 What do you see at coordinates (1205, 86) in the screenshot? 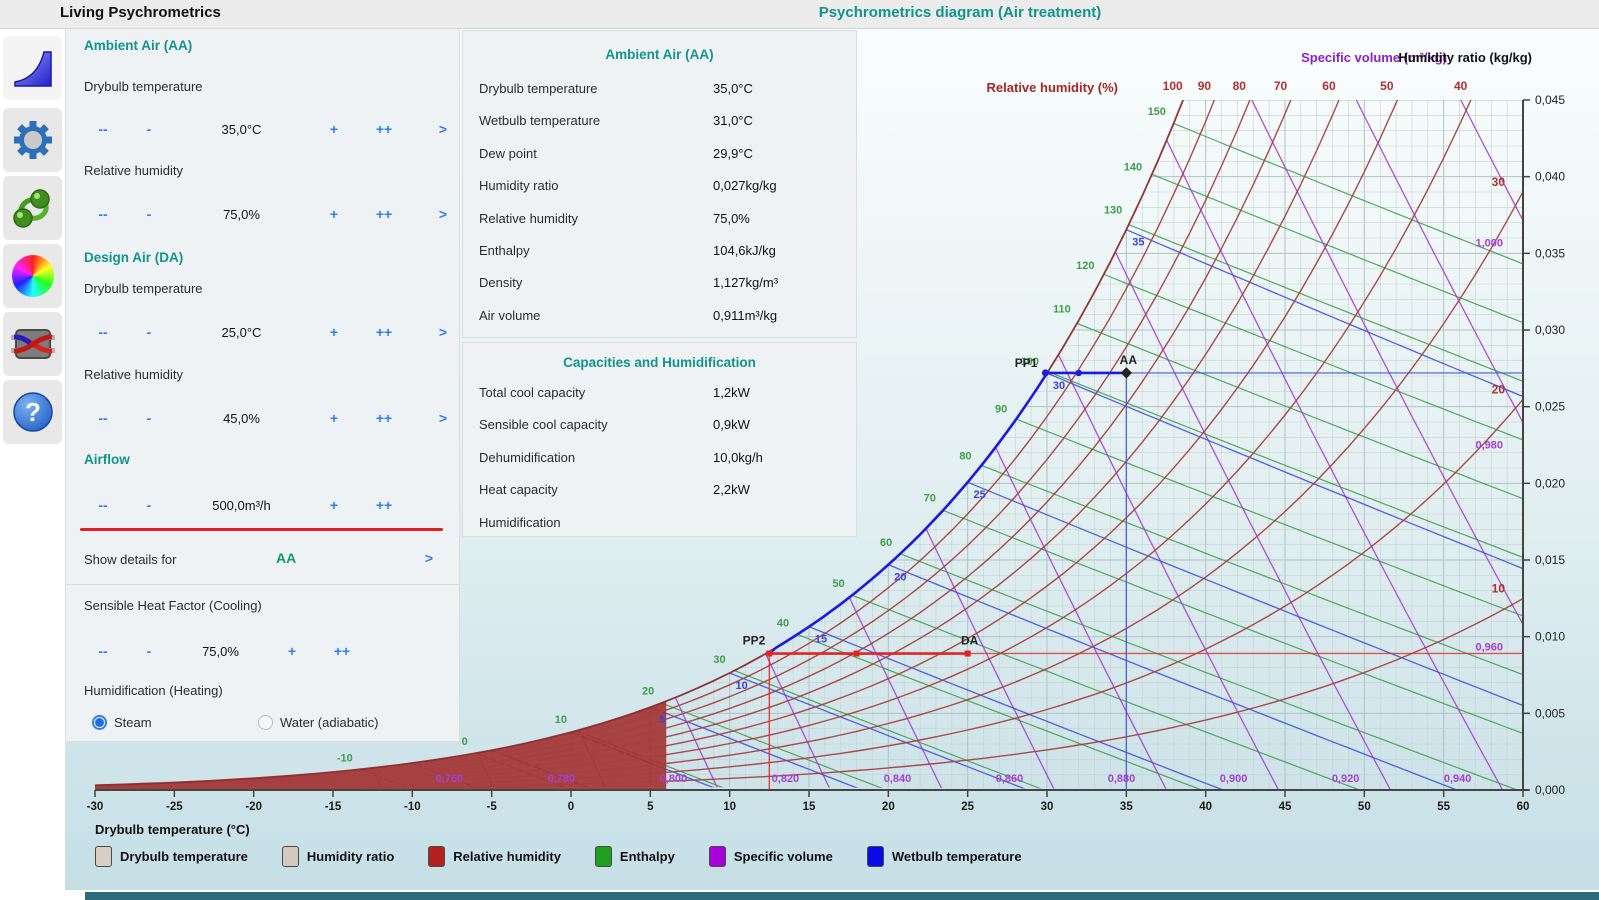
I see `svg-text: 90` at bounding box center [1205, 86].